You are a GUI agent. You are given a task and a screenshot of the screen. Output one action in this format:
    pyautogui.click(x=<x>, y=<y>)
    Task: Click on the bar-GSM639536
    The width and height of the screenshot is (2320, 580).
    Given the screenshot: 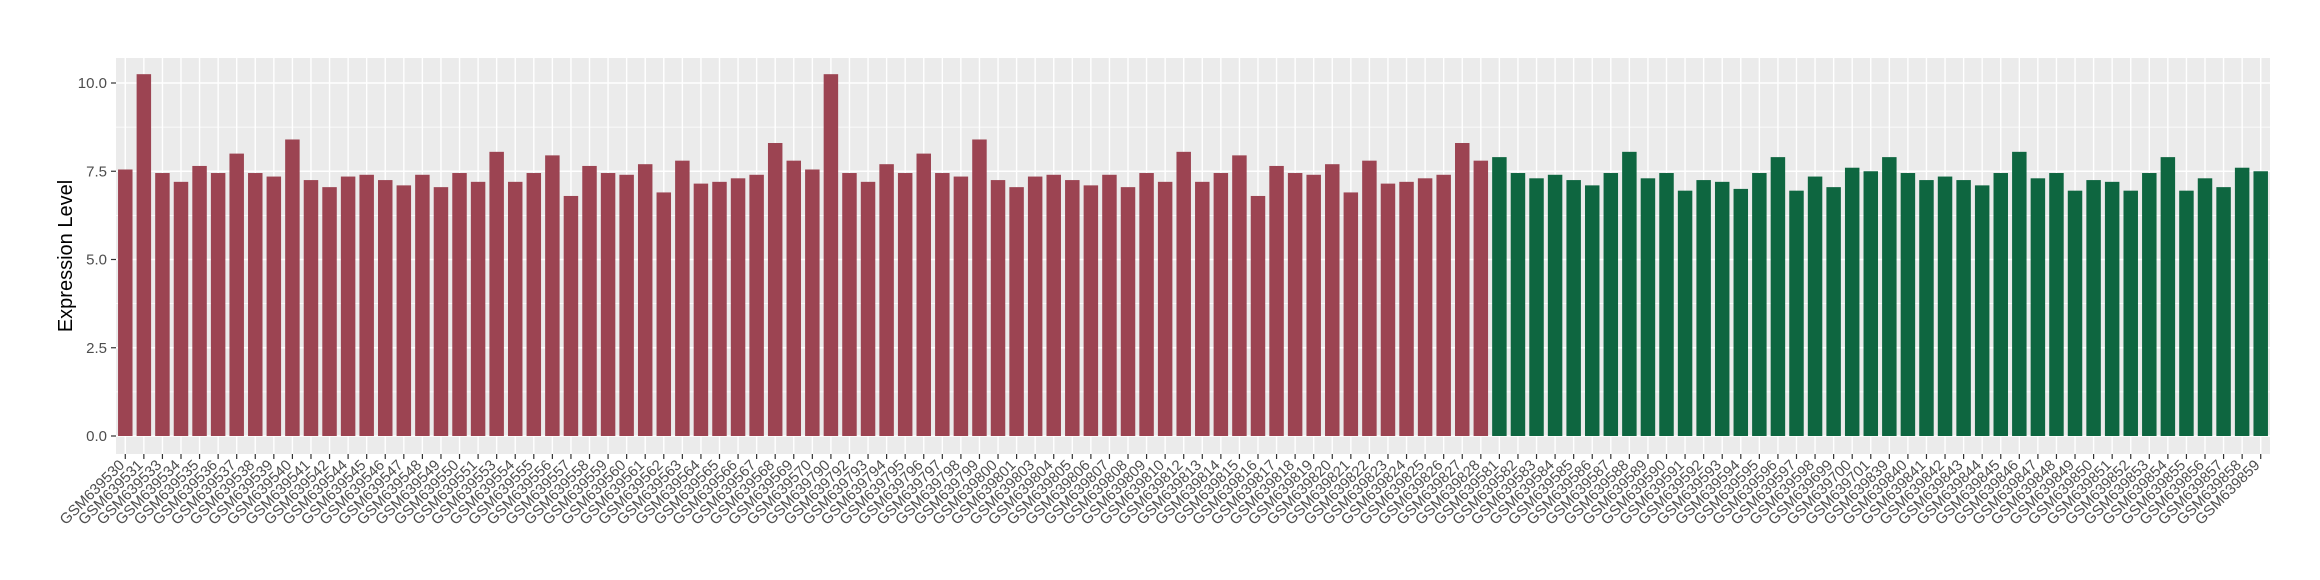 What is the action you would take?
    pyautogui.click(x=218, y=304)
    